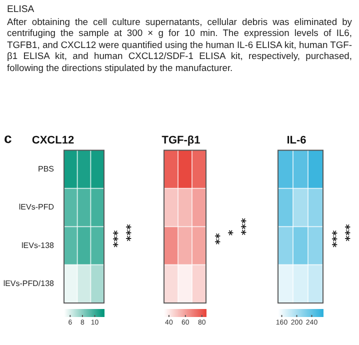 The height and width of the screenshot is (345, 359). What do you see at coordinates (8, 138) in the screenshot?
I see `text: c` at bounding box center [8, 138].